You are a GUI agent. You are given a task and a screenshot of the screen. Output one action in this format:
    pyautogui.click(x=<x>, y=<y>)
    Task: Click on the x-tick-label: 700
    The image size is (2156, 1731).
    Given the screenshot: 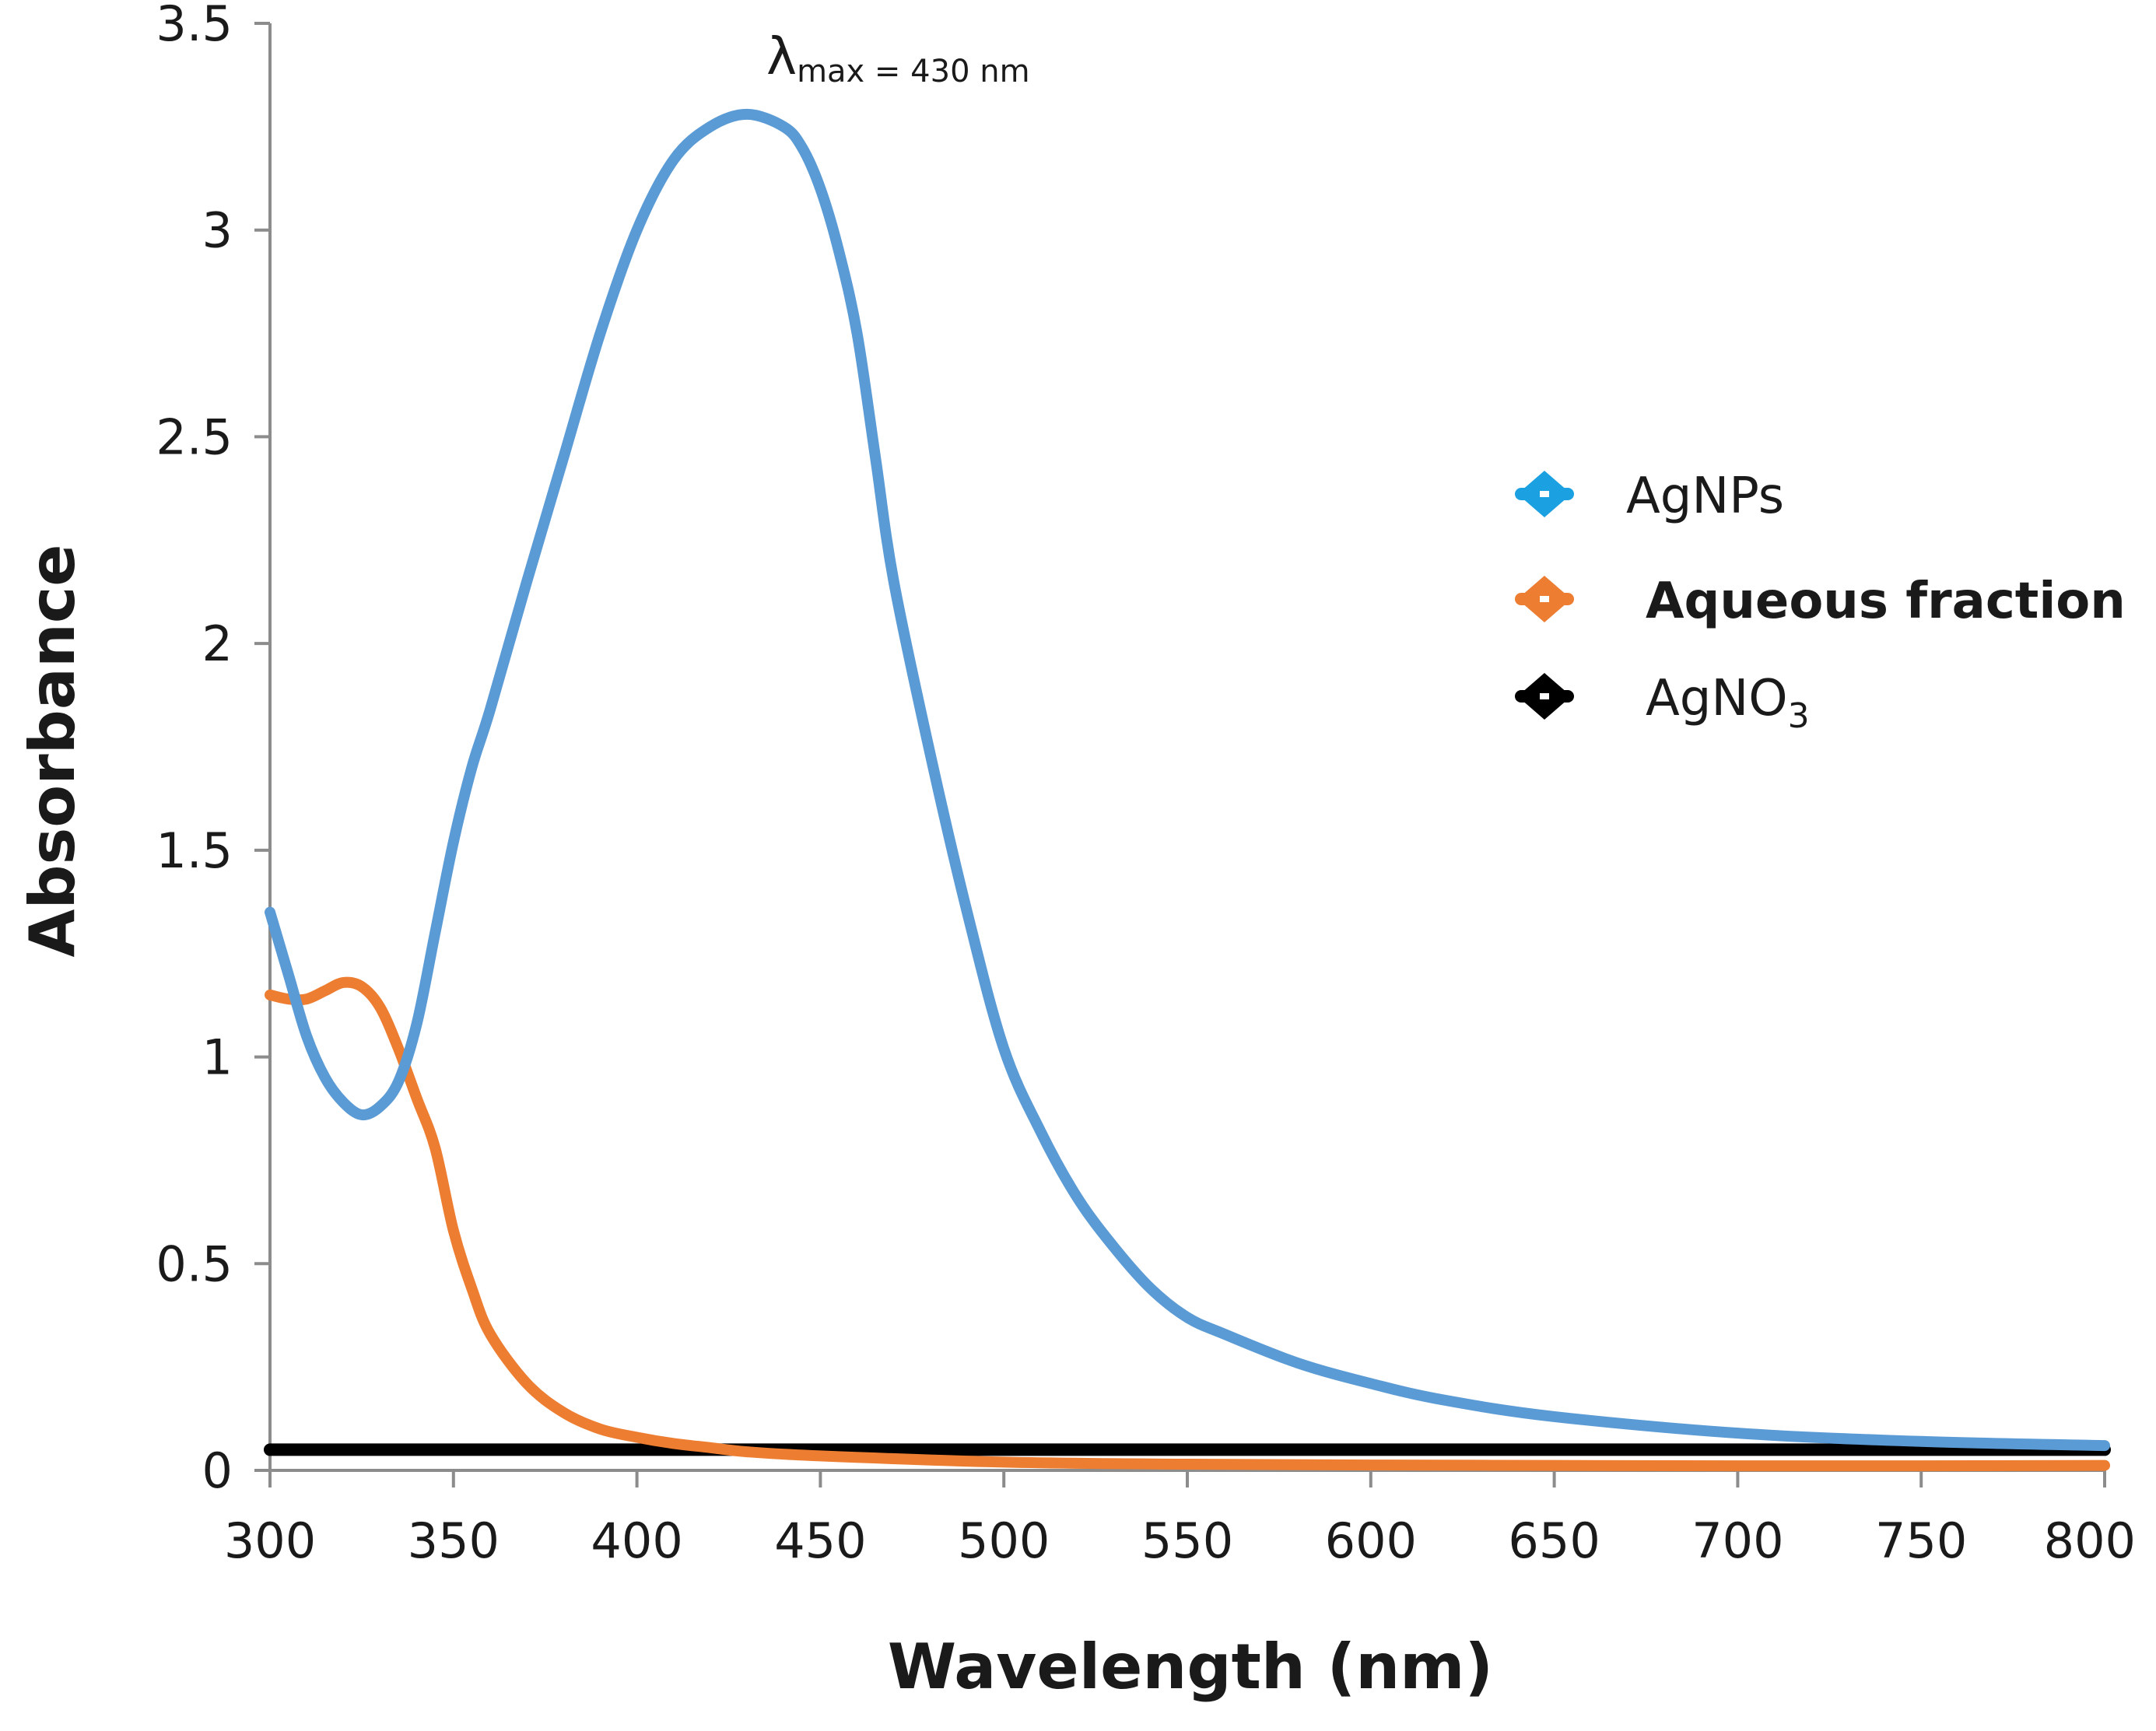 What is the action you would take?
    pyautogui.click(x=1737, y=1540)
    